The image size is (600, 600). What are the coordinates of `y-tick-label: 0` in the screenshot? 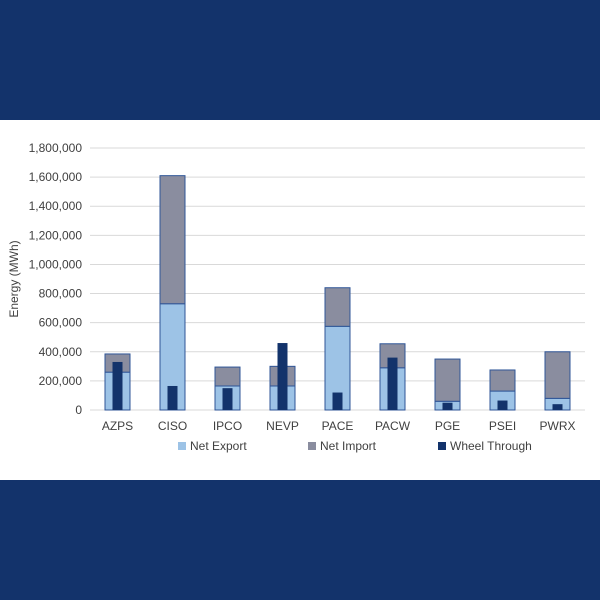 It's located at (78, 410).